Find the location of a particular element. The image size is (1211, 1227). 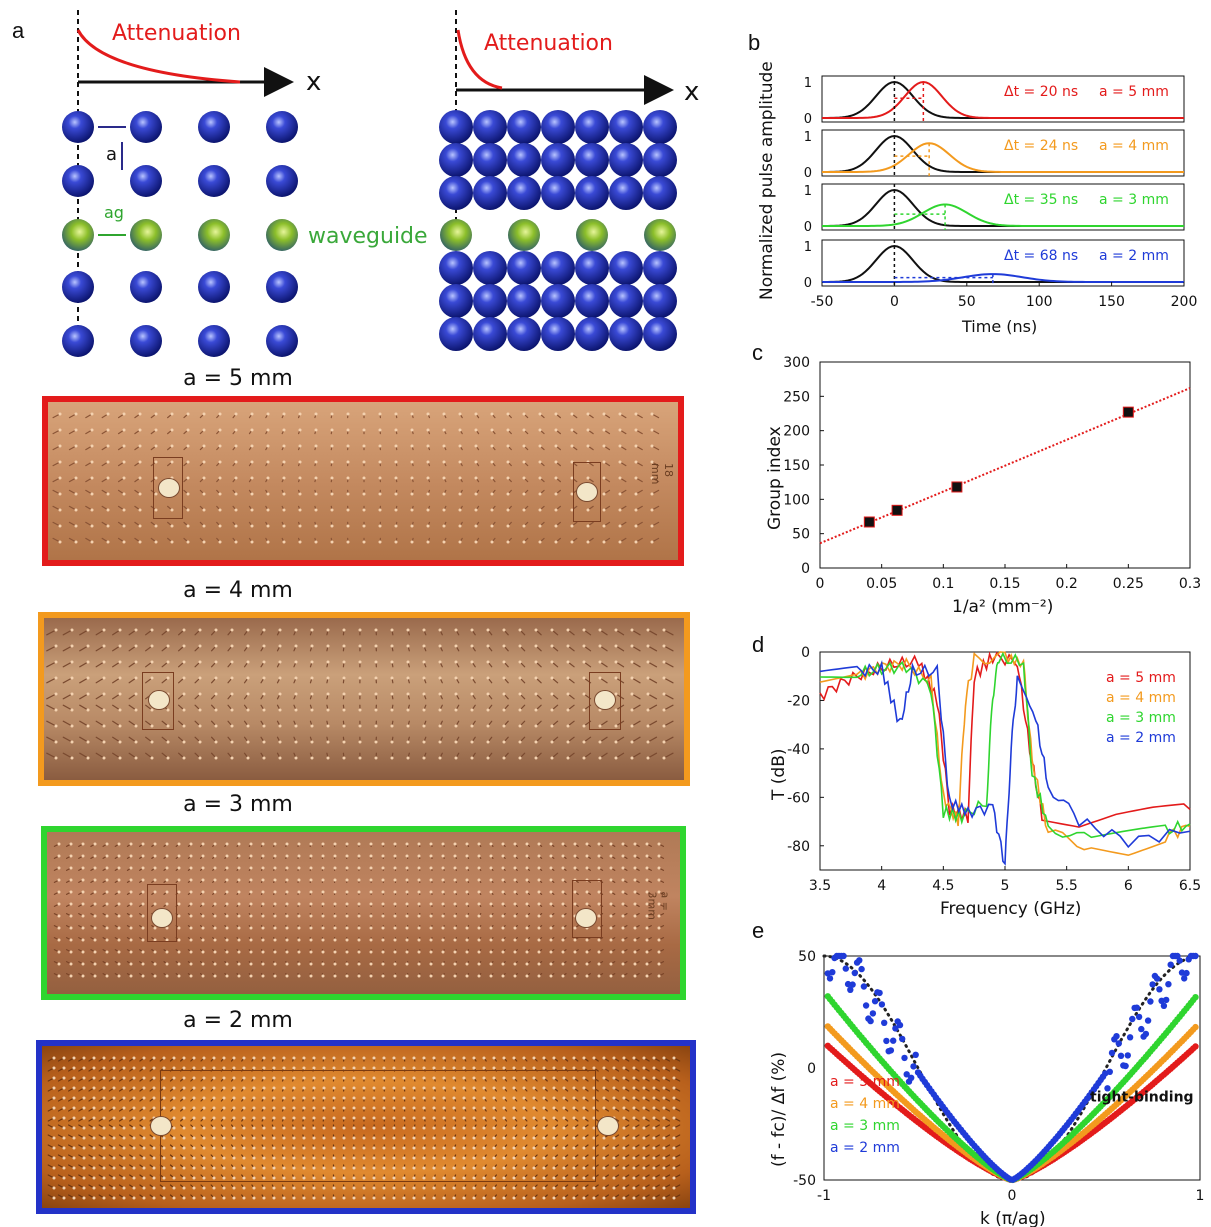

b-series-label: a = 5 mm is located at coordinates (1134, 92).